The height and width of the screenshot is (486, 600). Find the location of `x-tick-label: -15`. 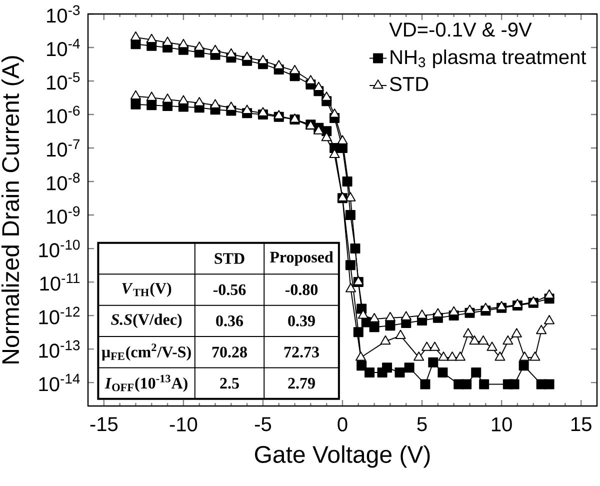

x-tick-label: -15 is located at coordinates (104, 424).